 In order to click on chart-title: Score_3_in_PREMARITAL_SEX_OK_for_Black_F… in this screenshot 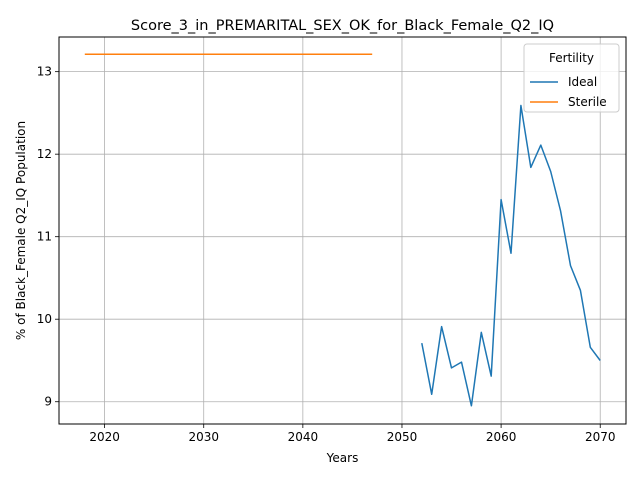, I will do `click(342, 26)`.